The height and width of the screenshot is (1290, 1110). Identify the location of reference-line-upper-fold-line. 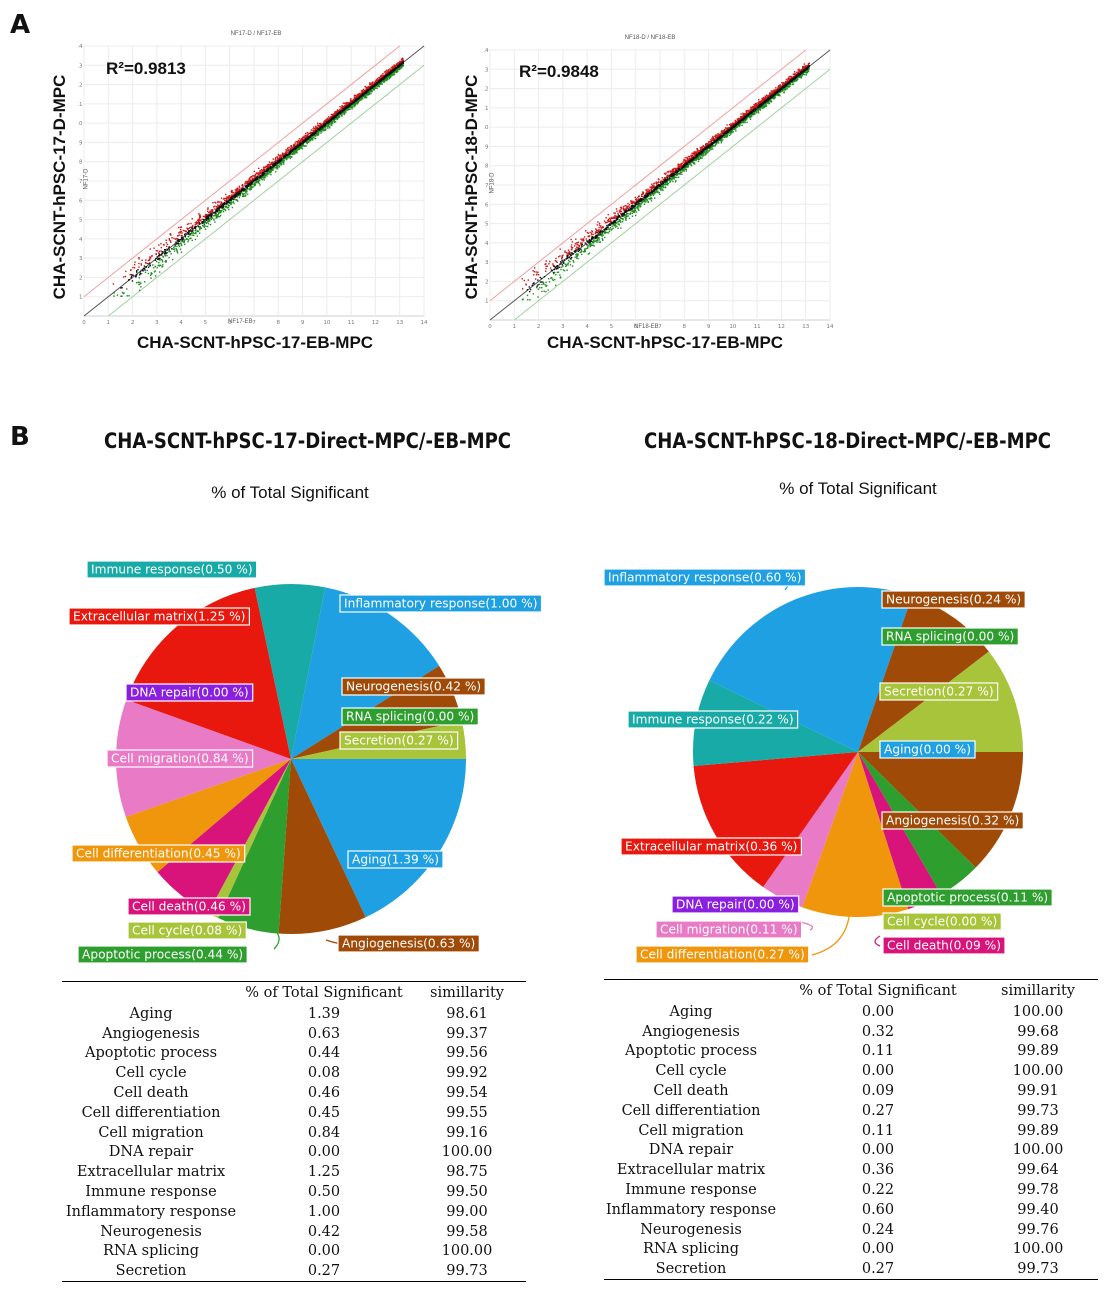
(242, 171).